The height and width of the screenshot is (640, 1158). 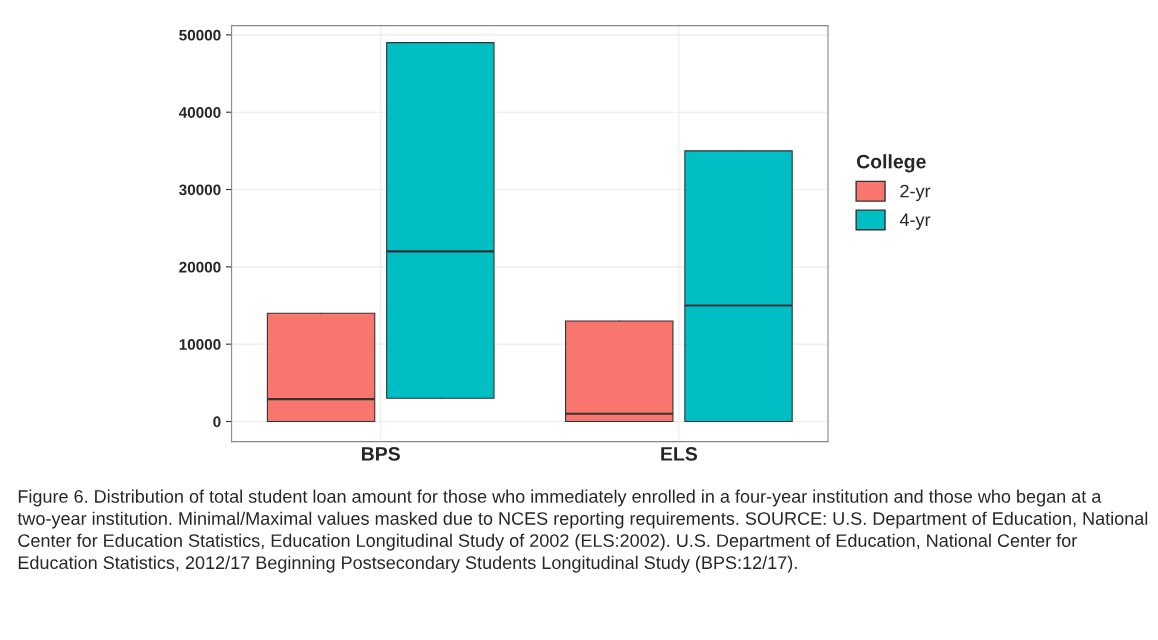 I want to click on y-tick-label: 30000, so click(x=200, y=190).